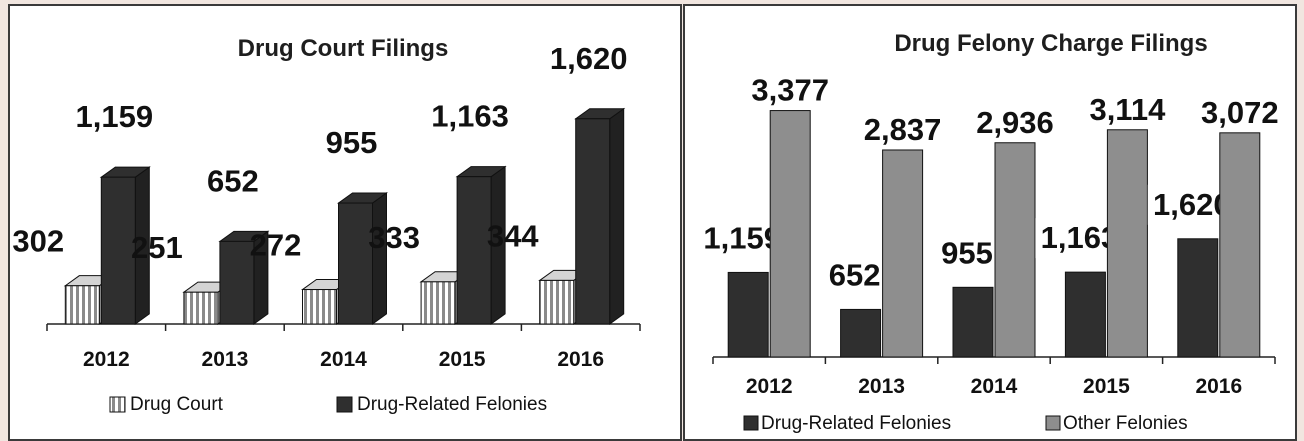 This screenshot has height=441, width=1304. What do you see at coordinates (157, 247) in the screenshot?
I see `data-label: 251` at bounding box center [157, 247].